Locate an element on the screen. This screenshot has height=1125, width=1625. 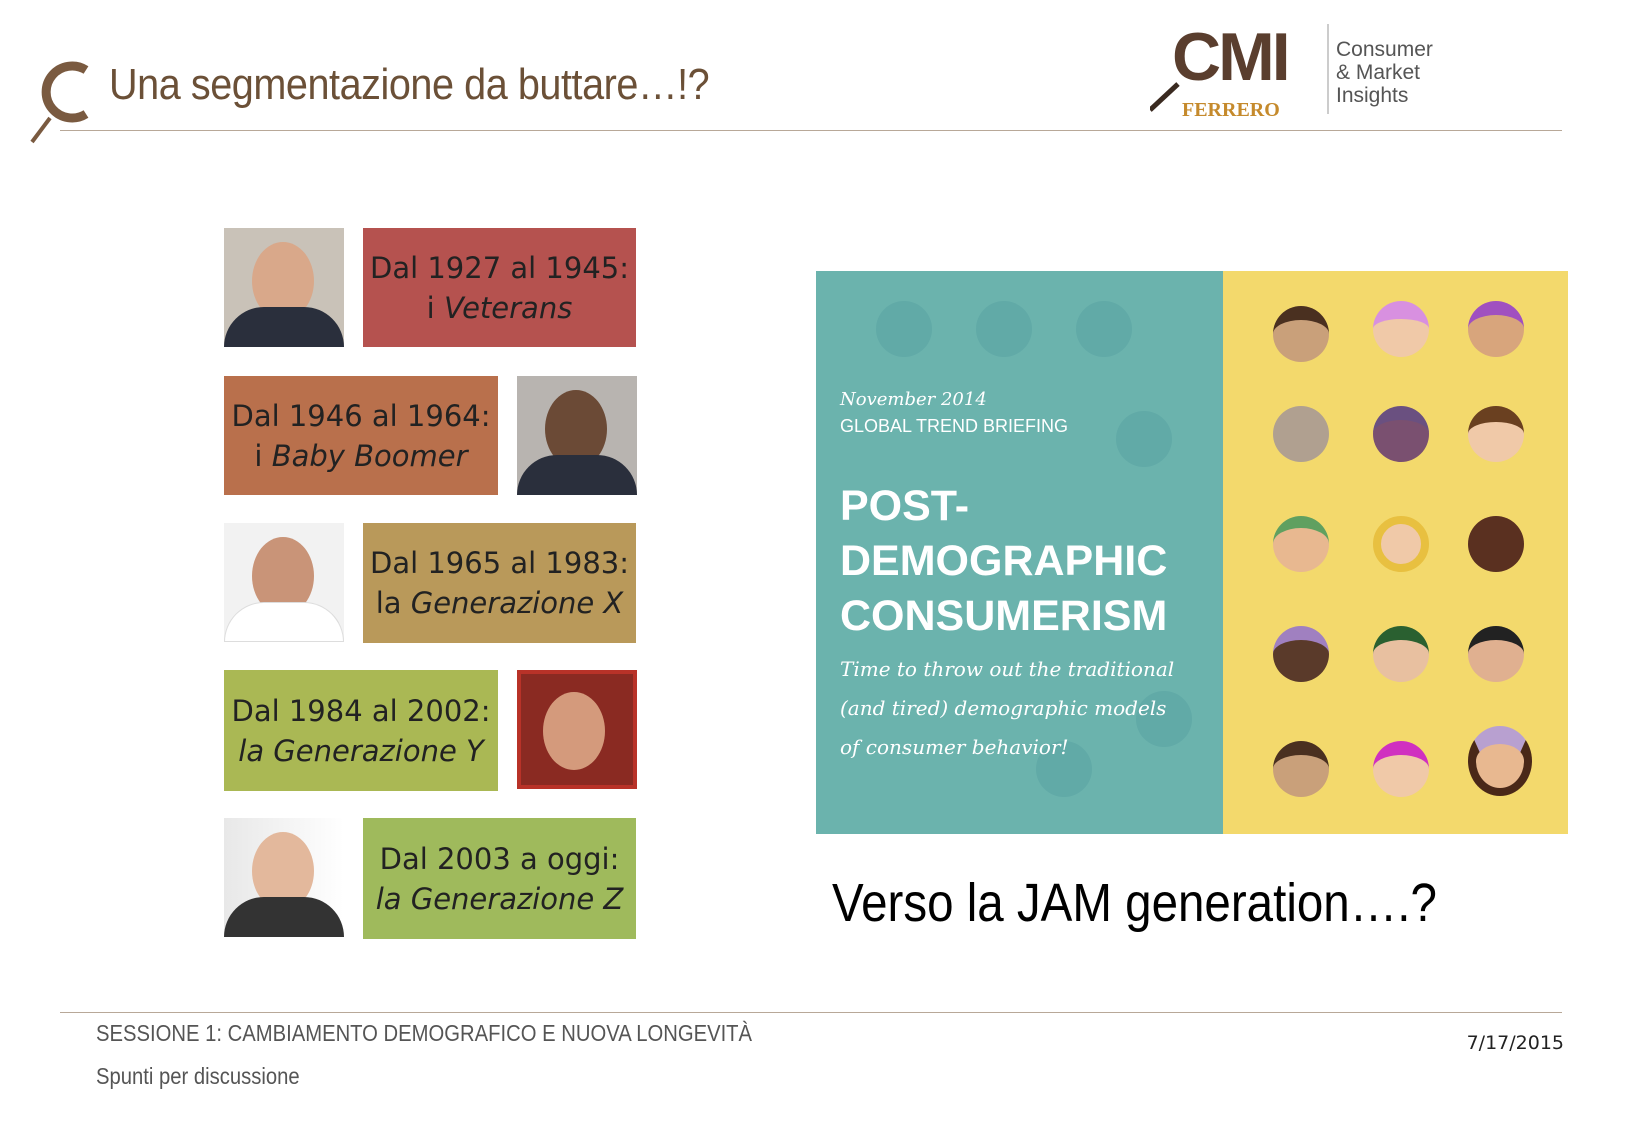
poster-headline: POST- DEMOGRAPHIC CONSUMERISM is located at coordinates (1007, 561).